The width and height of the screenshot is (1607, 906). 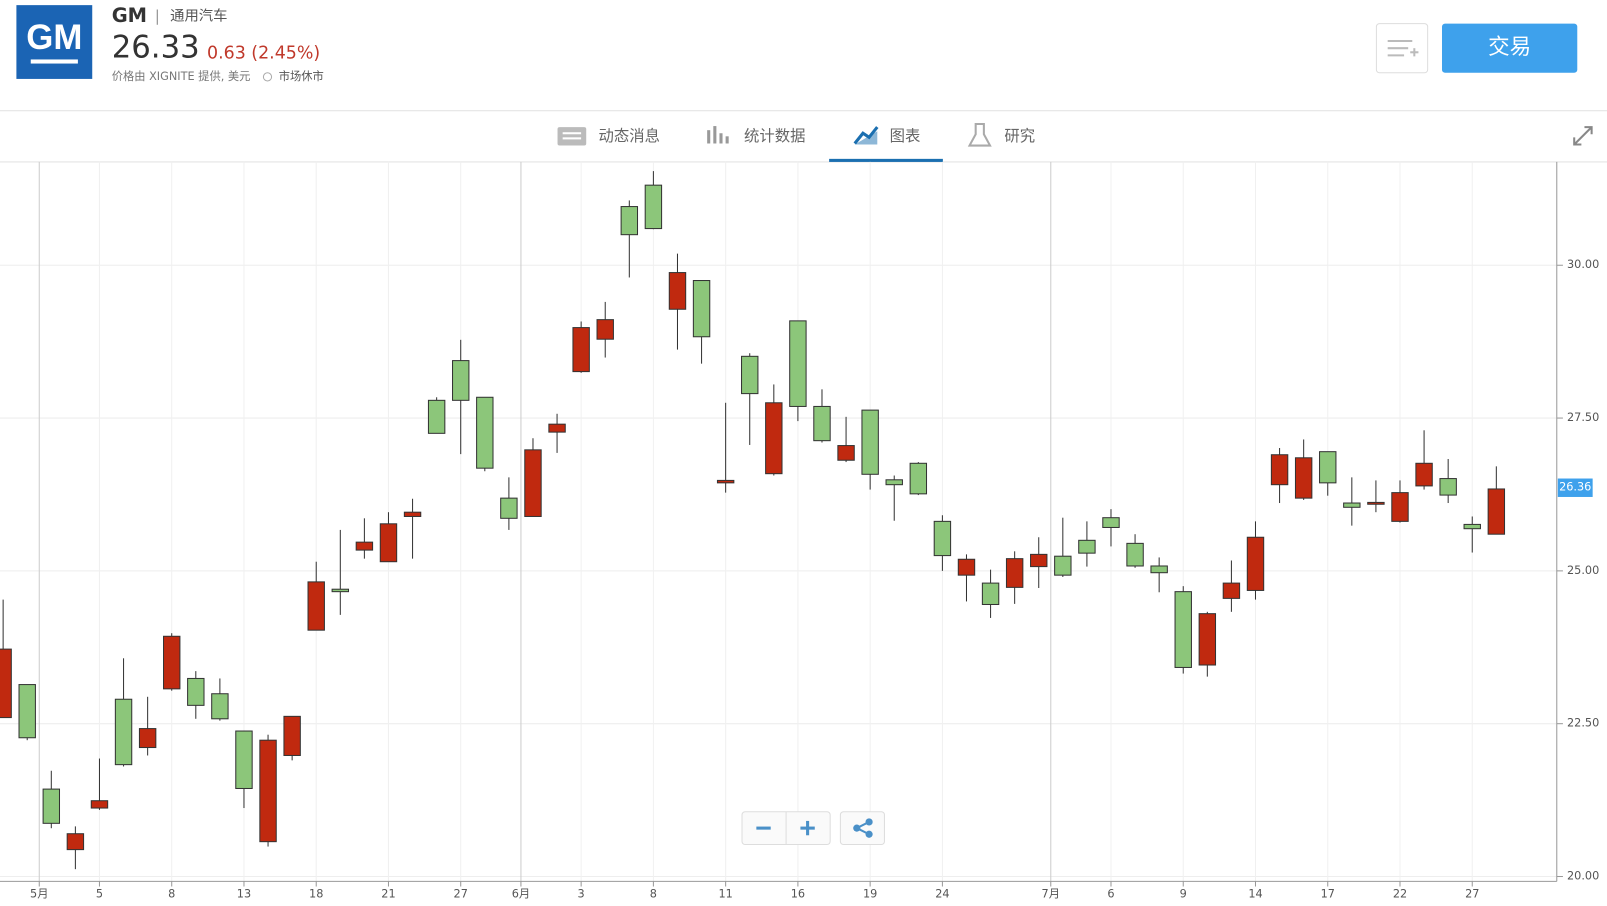 I want to click on fullscreen-icon, so click(x=1583, y=136).